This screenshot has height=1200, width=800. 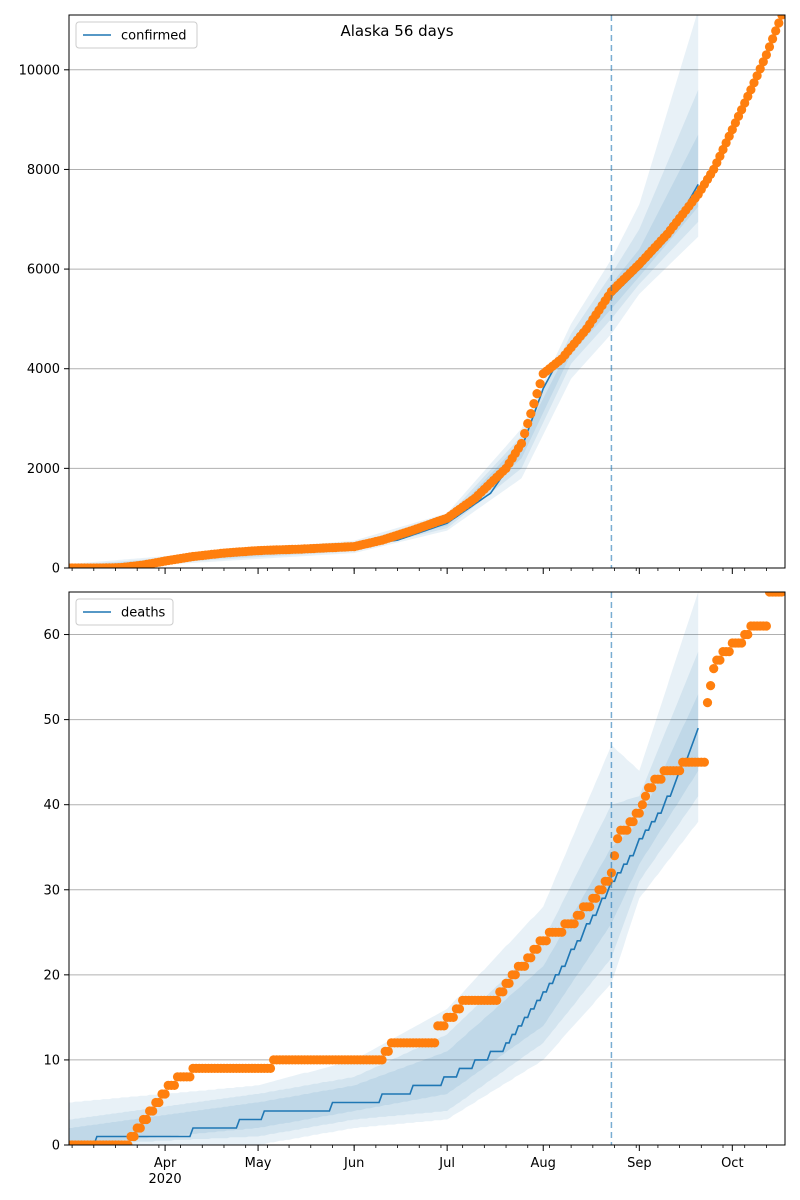 I want to click on deaths-x-tick-label: Apr, so click(x=165, y=1163).